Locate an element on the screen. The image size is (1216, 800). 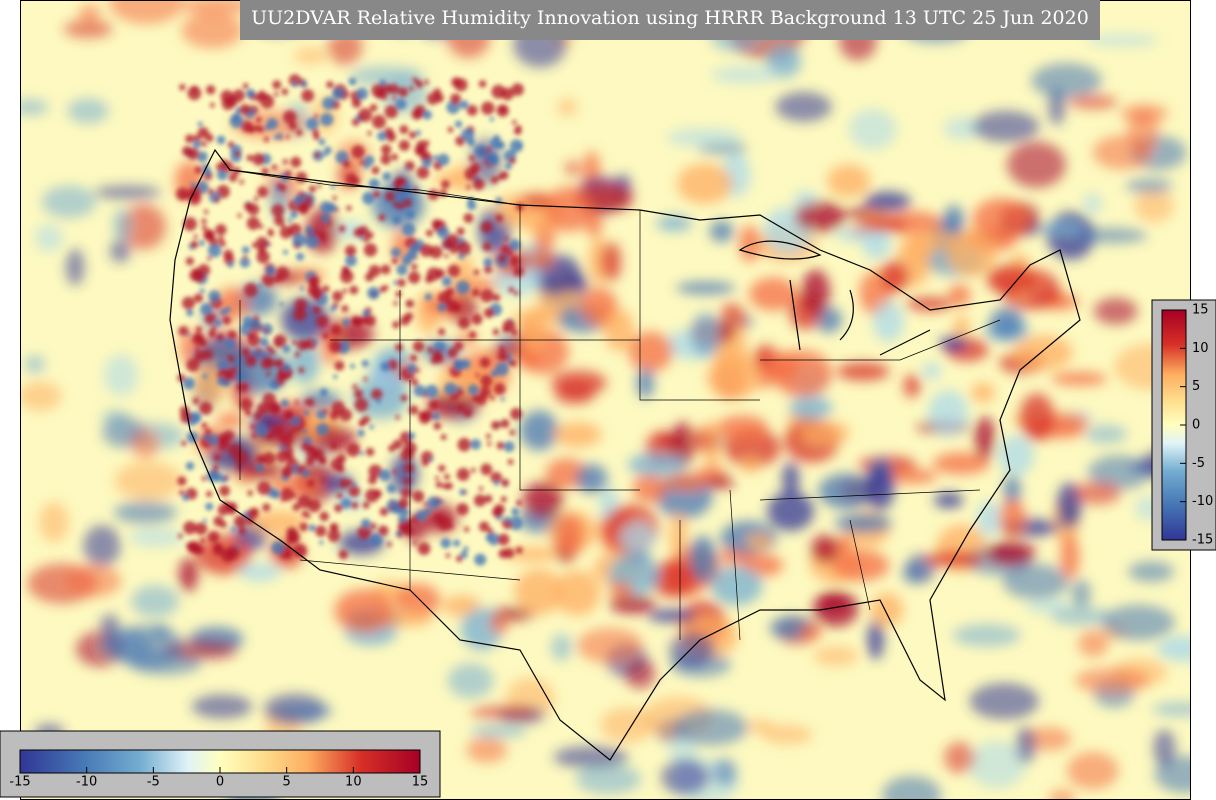
tick-label: -15 is located at coordinates (1202, 540).